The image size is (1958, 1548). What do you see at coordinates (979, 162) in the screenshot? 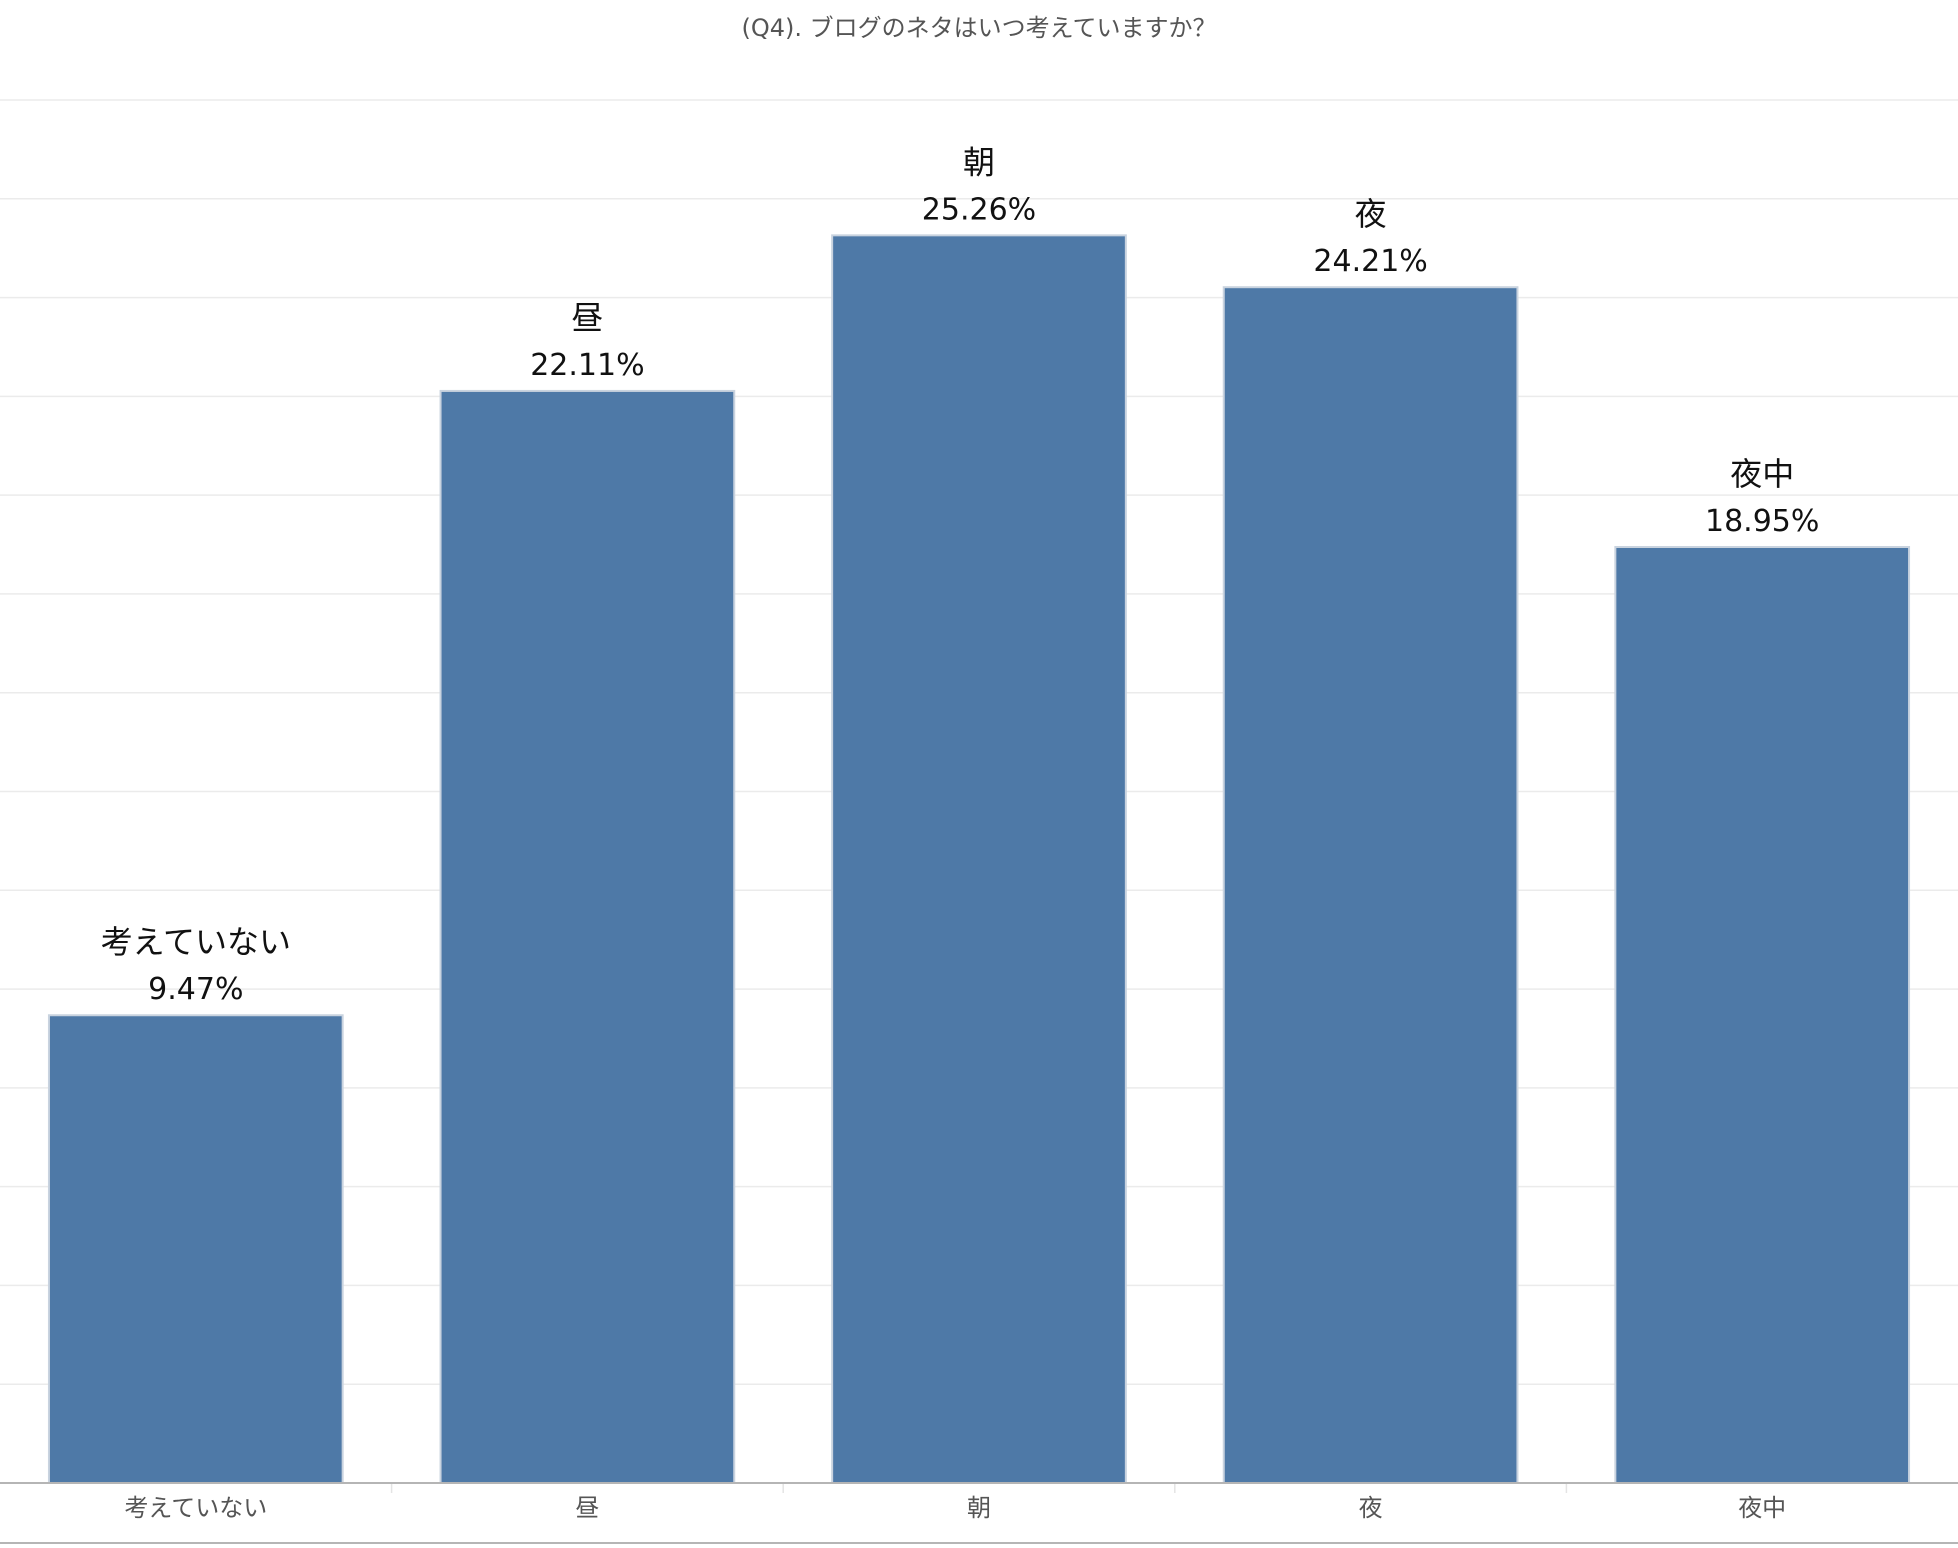
I see `bar-category-label: 朝` at bounding box center [979, 162].